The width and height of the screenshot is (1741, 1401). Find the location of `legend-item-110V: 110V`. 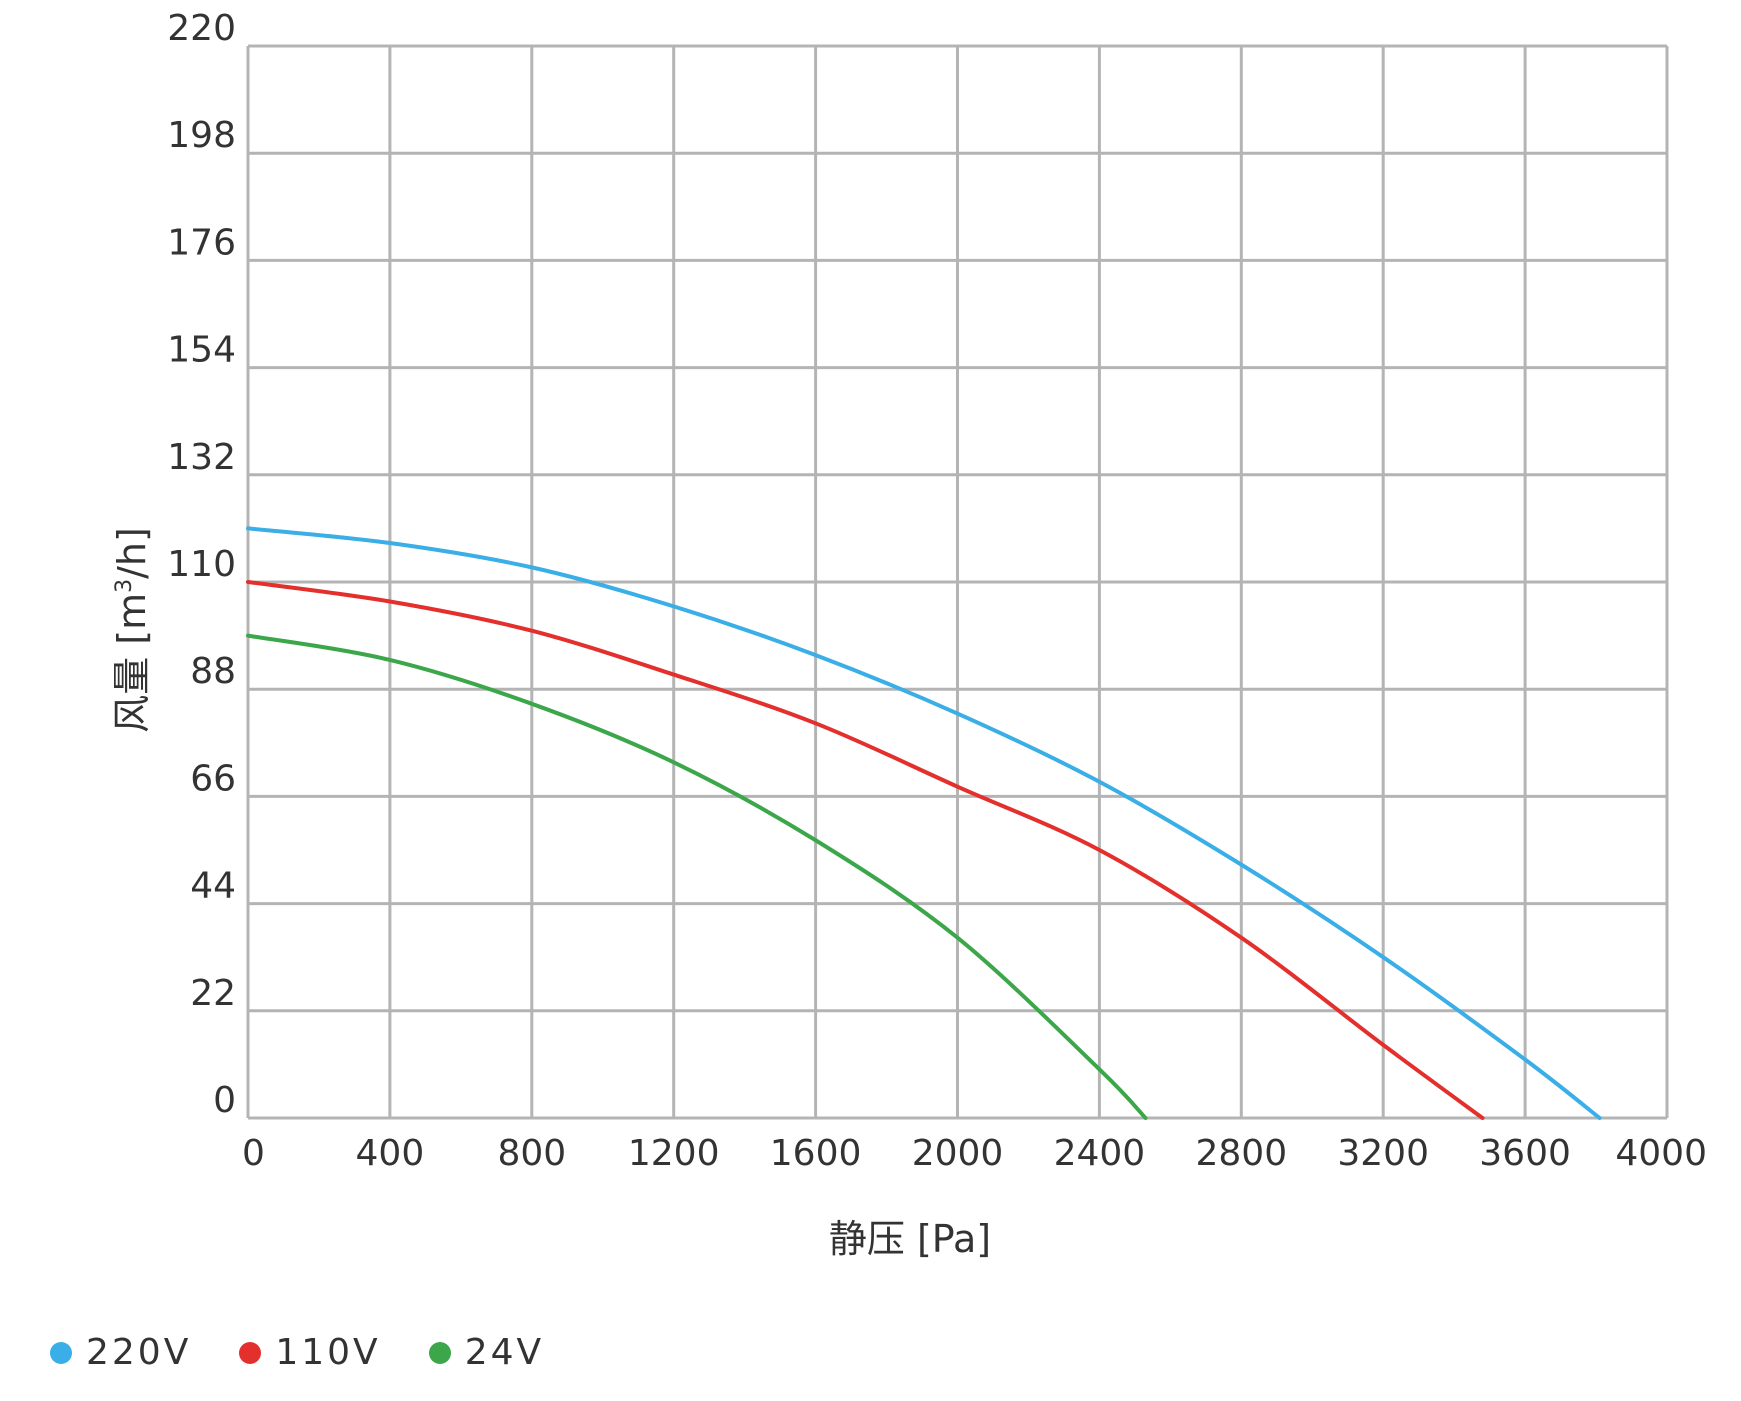

legend-item-110V: 110V is located at coordinates (309, 1352).